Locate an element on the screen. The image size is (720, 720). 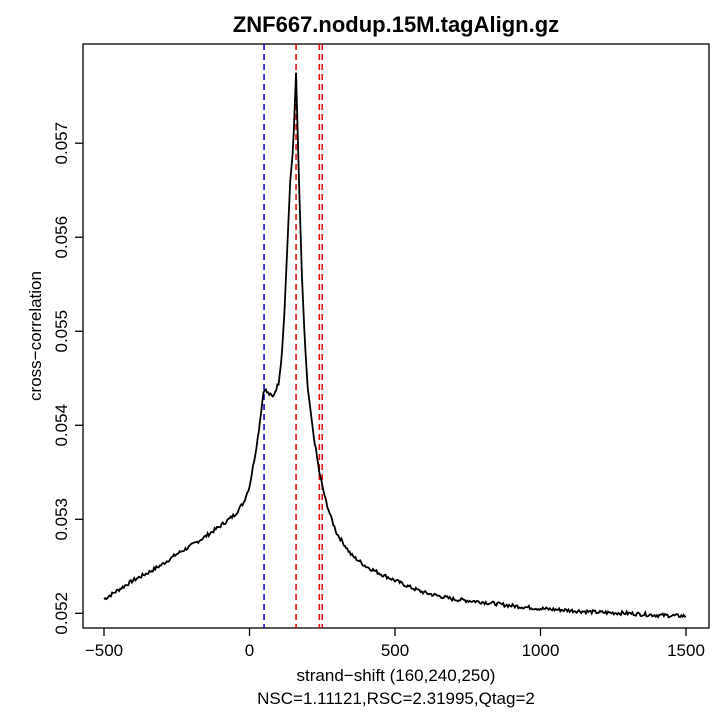
x-tick-label-0: −500 is located at coordinates (104, 650).